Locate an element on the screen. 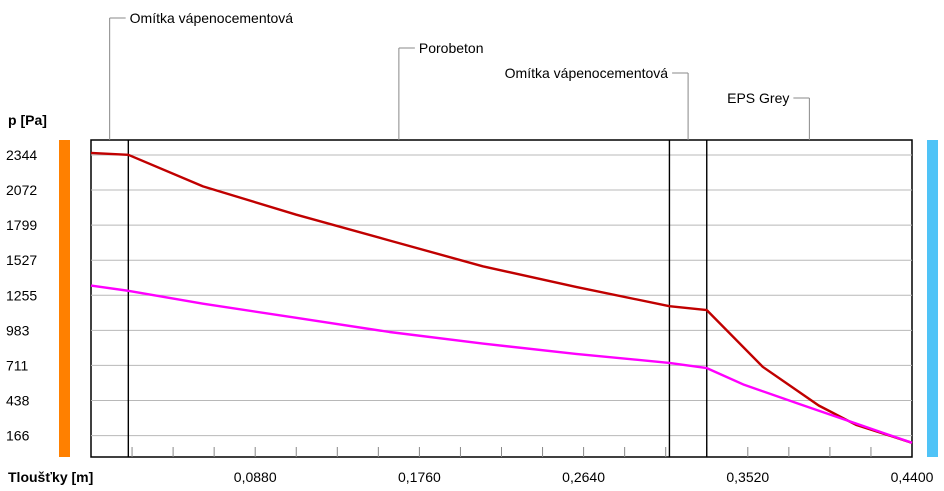 The width and height of the screenshot is (944, 491). right-color-bar is located at coordinates (932, 298).